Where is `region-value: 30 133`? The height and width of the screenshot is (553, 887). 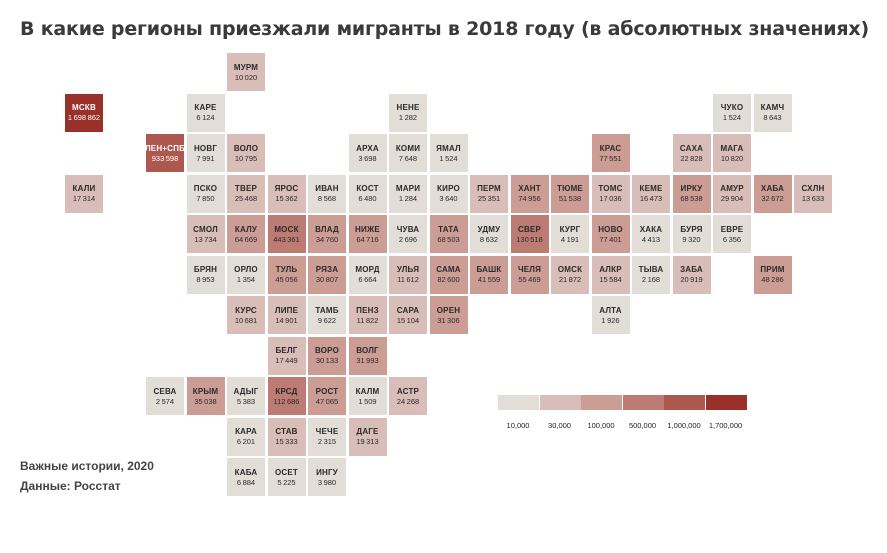
region-value: 30 133 is located at coordinates (327, 360).